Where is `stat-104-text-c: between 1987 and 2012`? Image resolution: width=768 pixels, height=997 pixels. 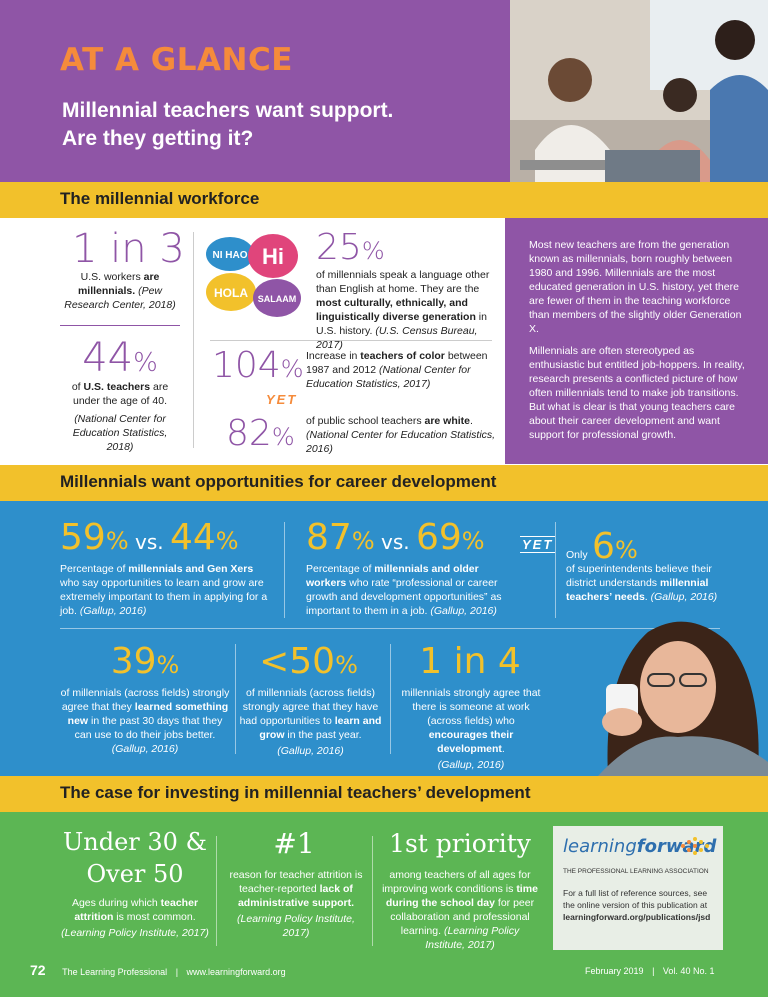
stat-104-text-c: between 1987 and 2012 is located at coordinates (397, 363).